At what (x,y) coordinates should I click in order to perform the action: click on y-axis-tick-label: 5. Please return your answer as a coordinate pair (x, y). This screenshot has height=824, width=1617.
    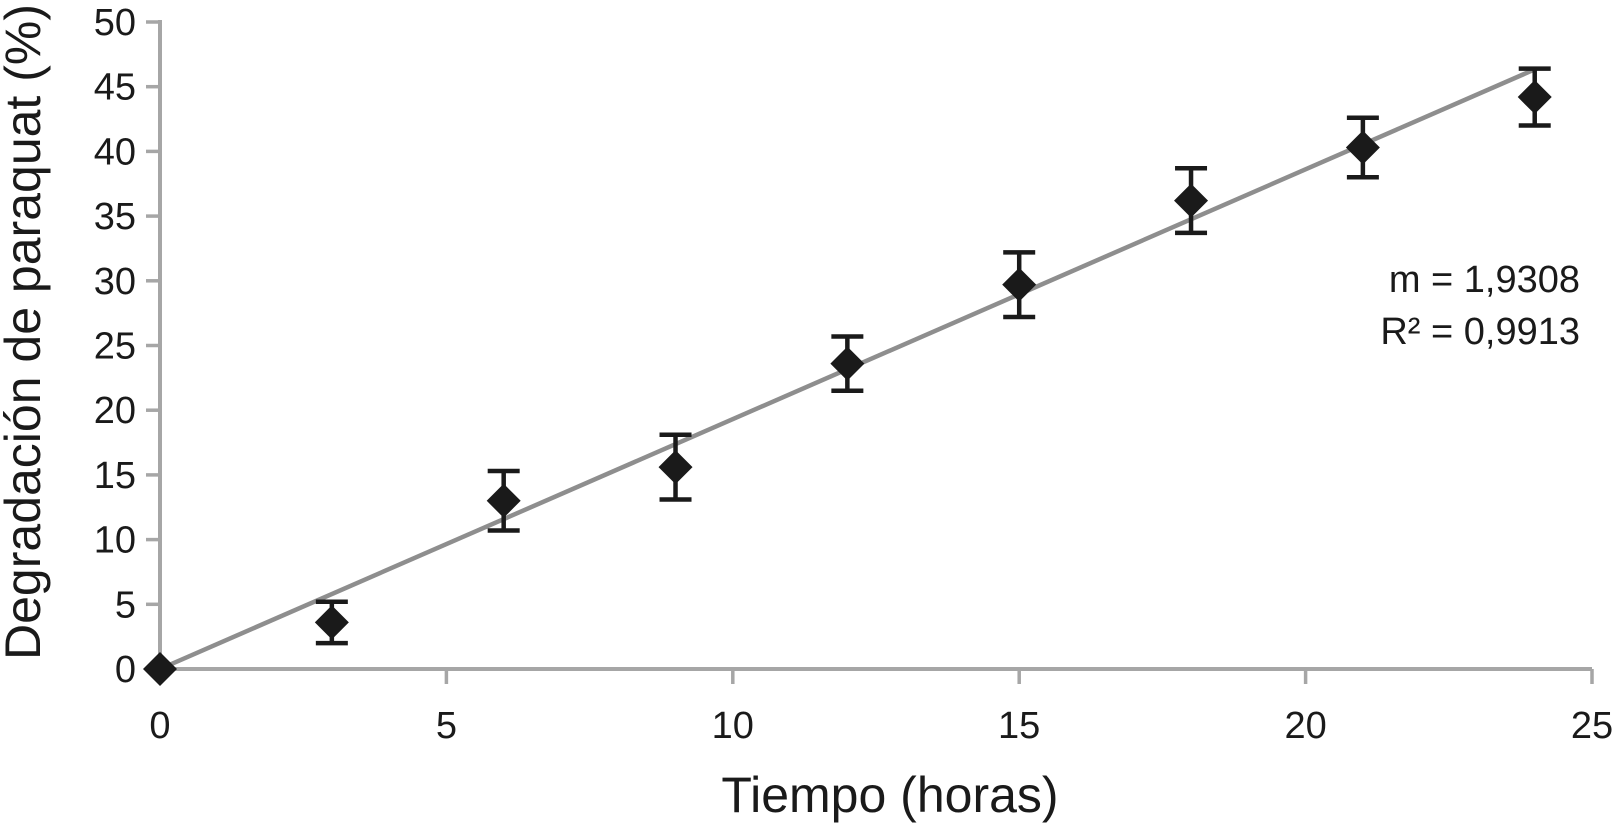
    Looking at the image, I should click on (125, 605).